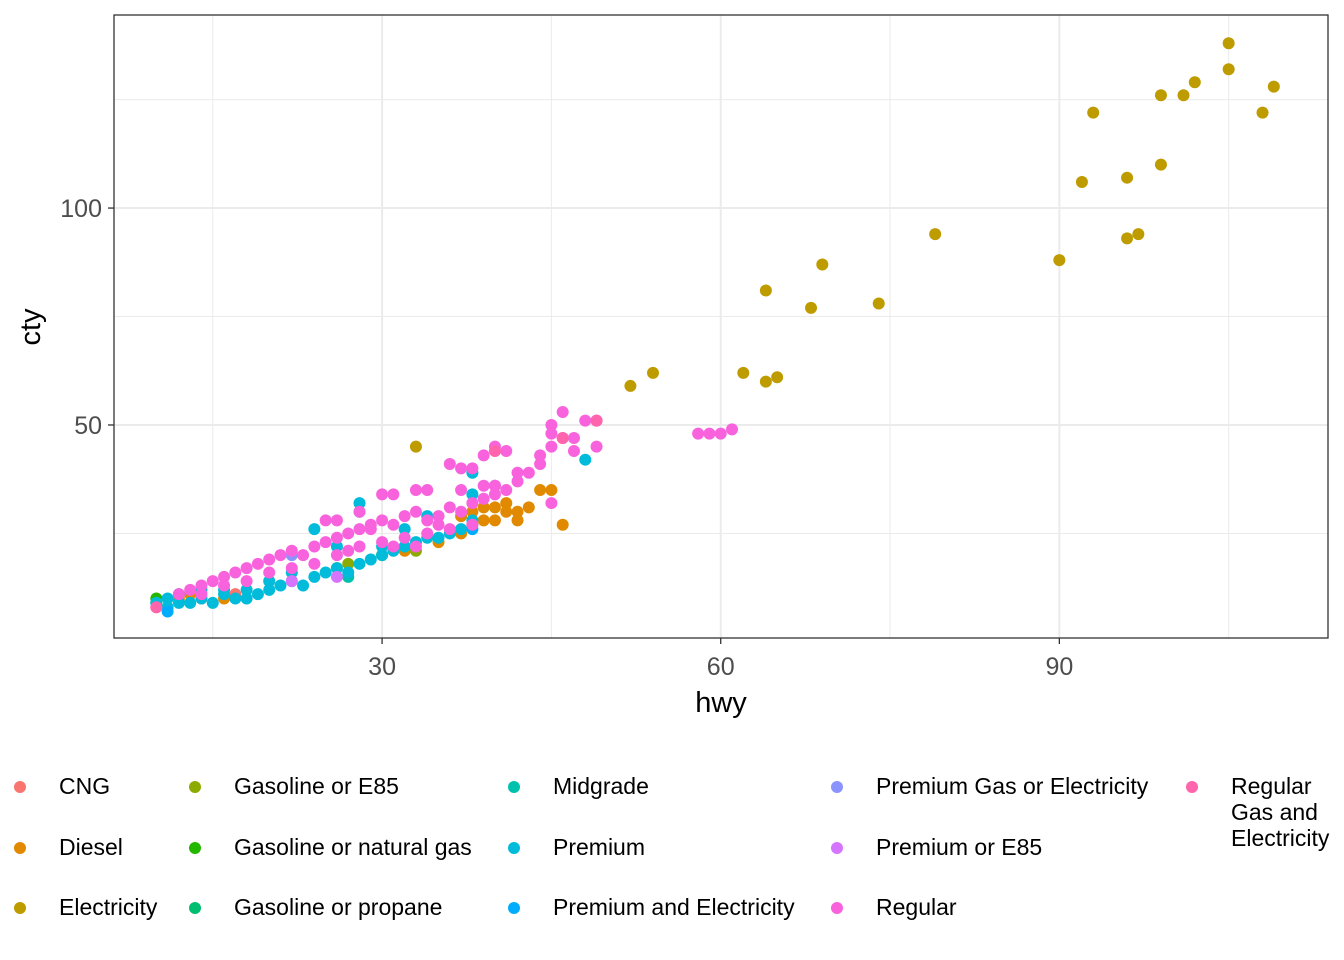  I want to click on legend-item: Electricity, so click(86, 907).